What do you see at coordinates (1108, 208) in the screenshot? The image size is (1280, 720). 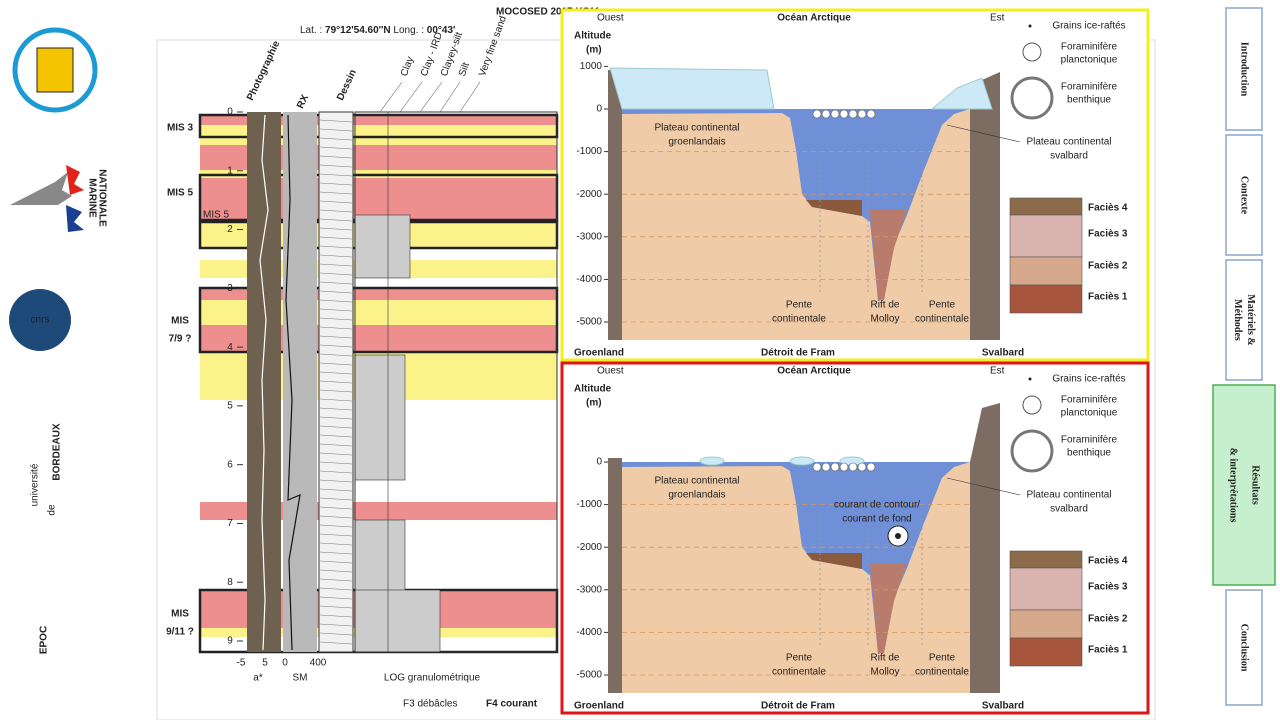 I see `facies-label: Faciès 4` at bounding box center [1108, 208].